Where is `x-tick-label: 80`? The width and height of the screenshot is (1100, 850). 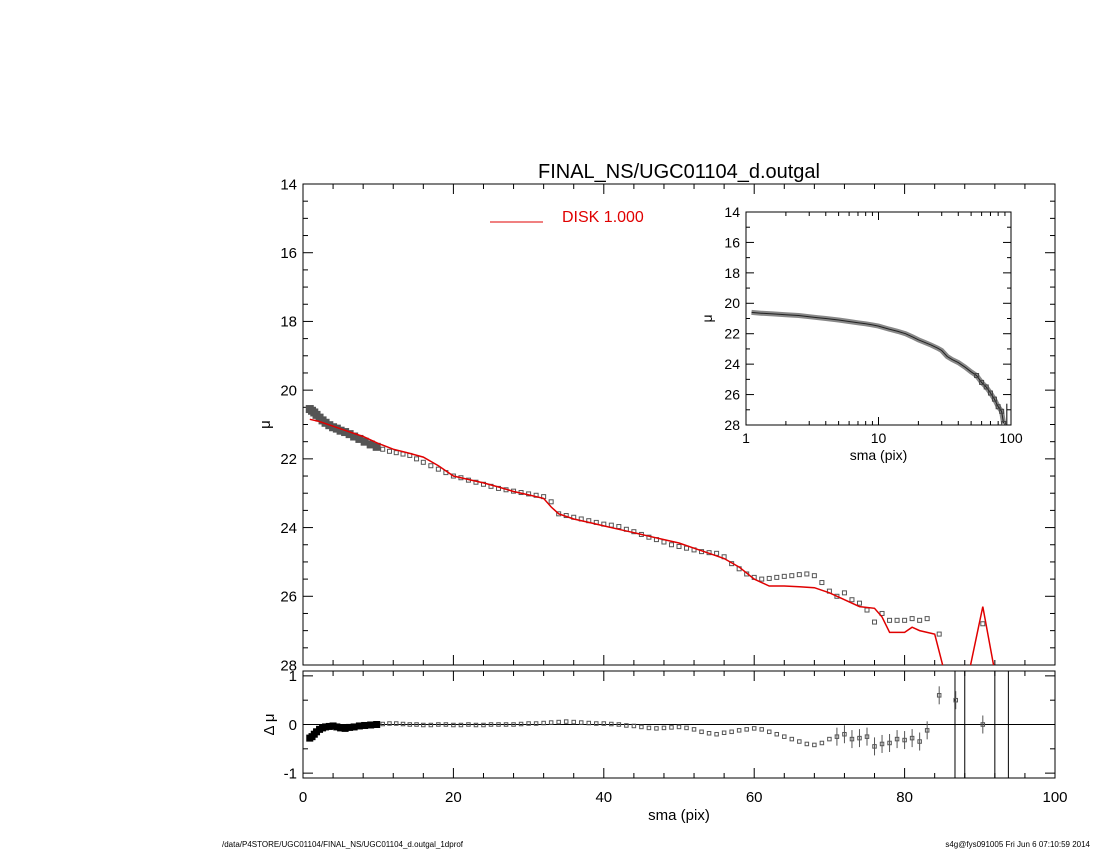
x-tick-label: 80 is located at coordinates (904, 797).